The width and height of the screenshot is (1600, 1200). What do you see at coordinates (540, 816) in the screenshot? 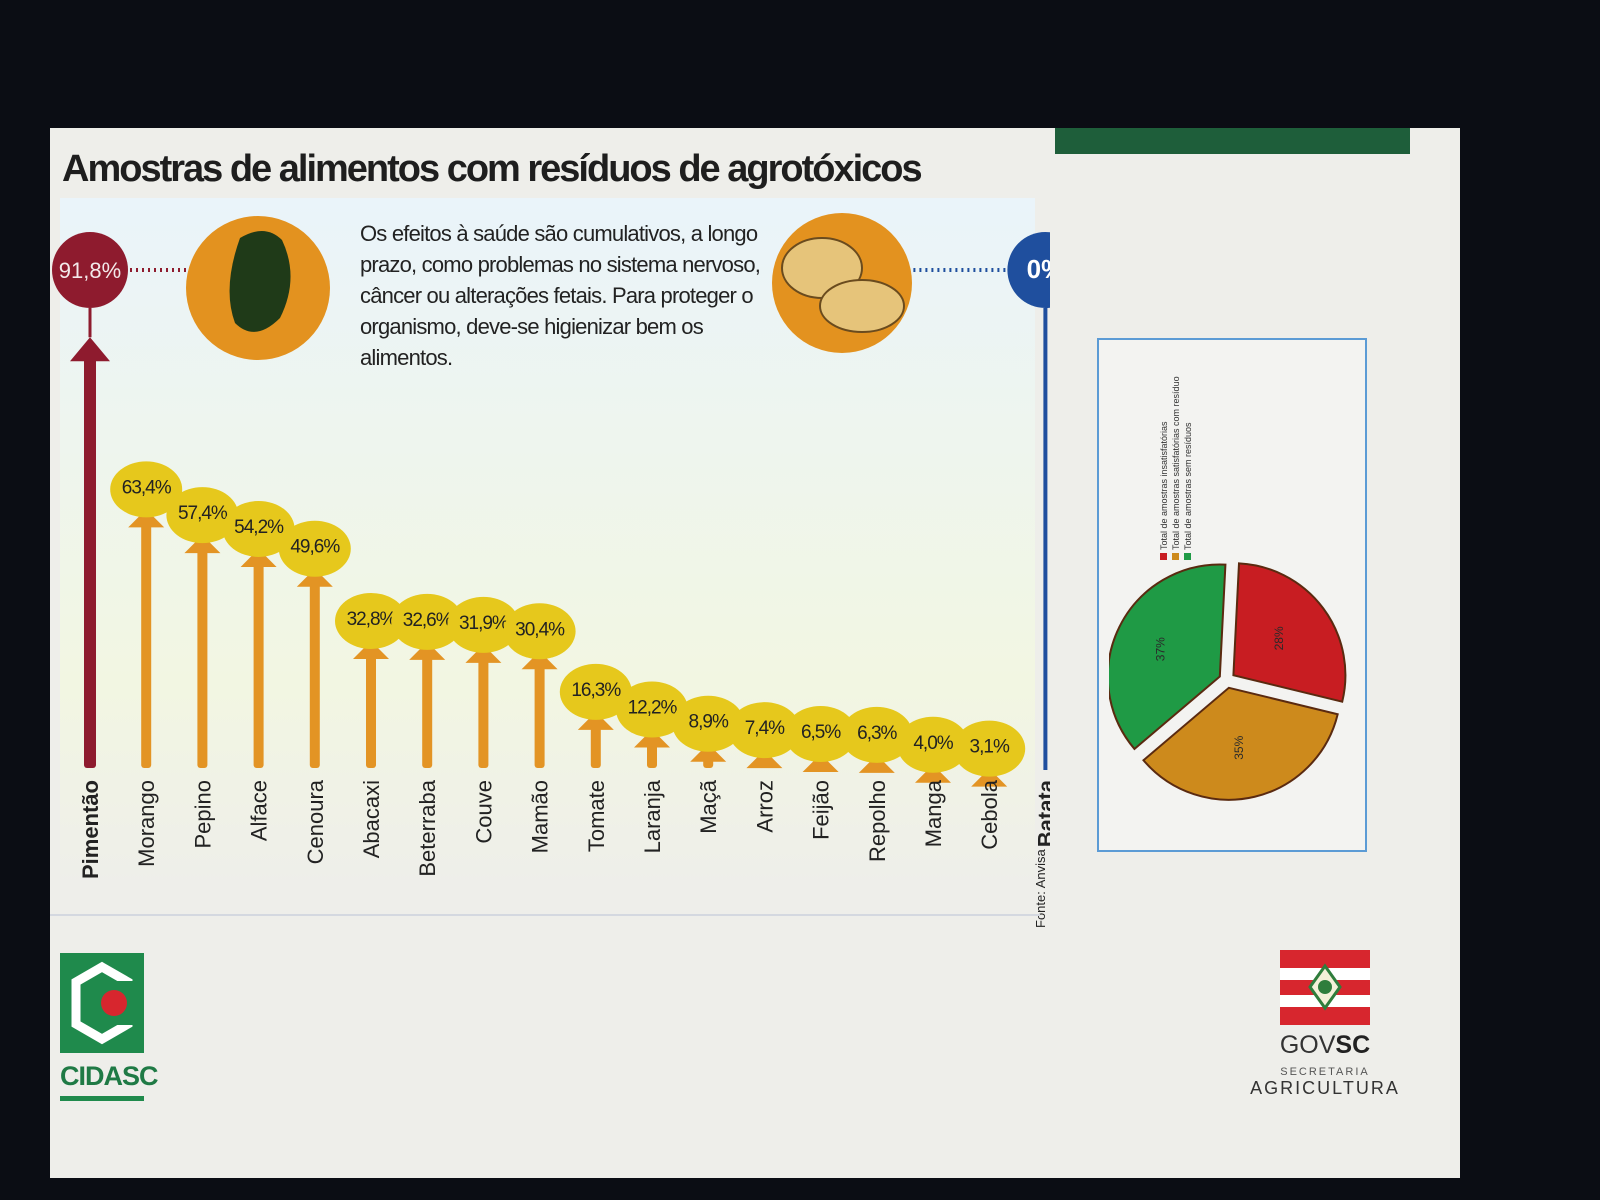
I see `tick-label-mamao: Mamão` at bounding box center [540, 816].